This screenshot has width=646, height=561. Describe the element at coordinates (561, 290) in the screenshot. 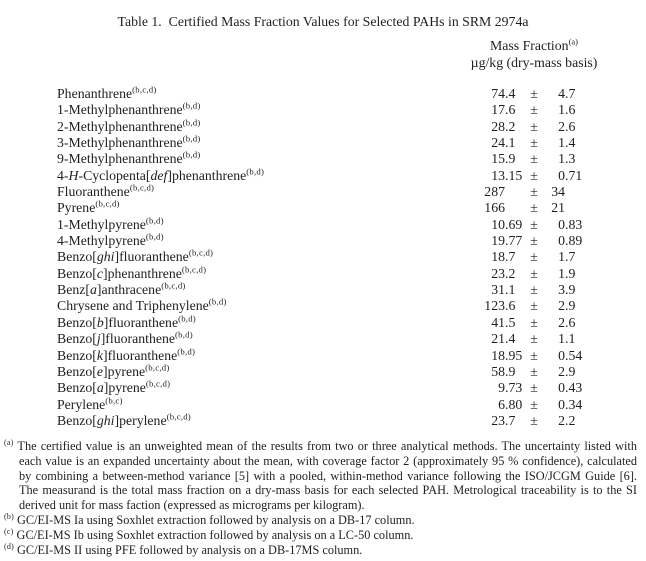

I see `uncertainty-value-int: 3` at that location.